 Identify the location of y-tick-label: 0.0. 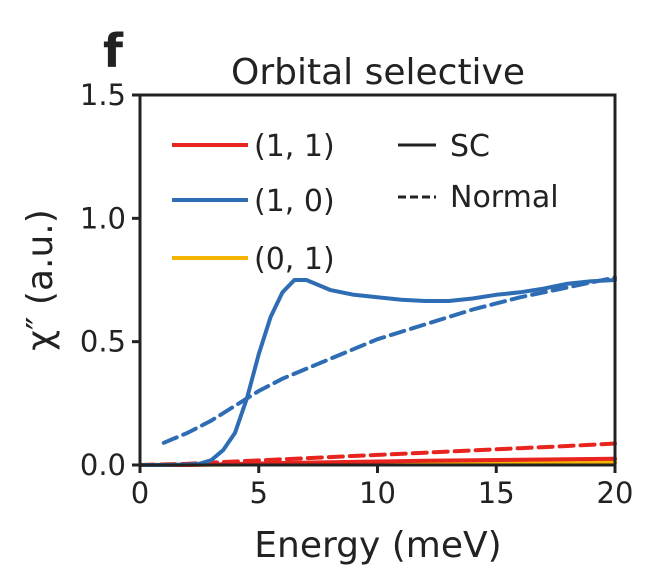
(103, 465).